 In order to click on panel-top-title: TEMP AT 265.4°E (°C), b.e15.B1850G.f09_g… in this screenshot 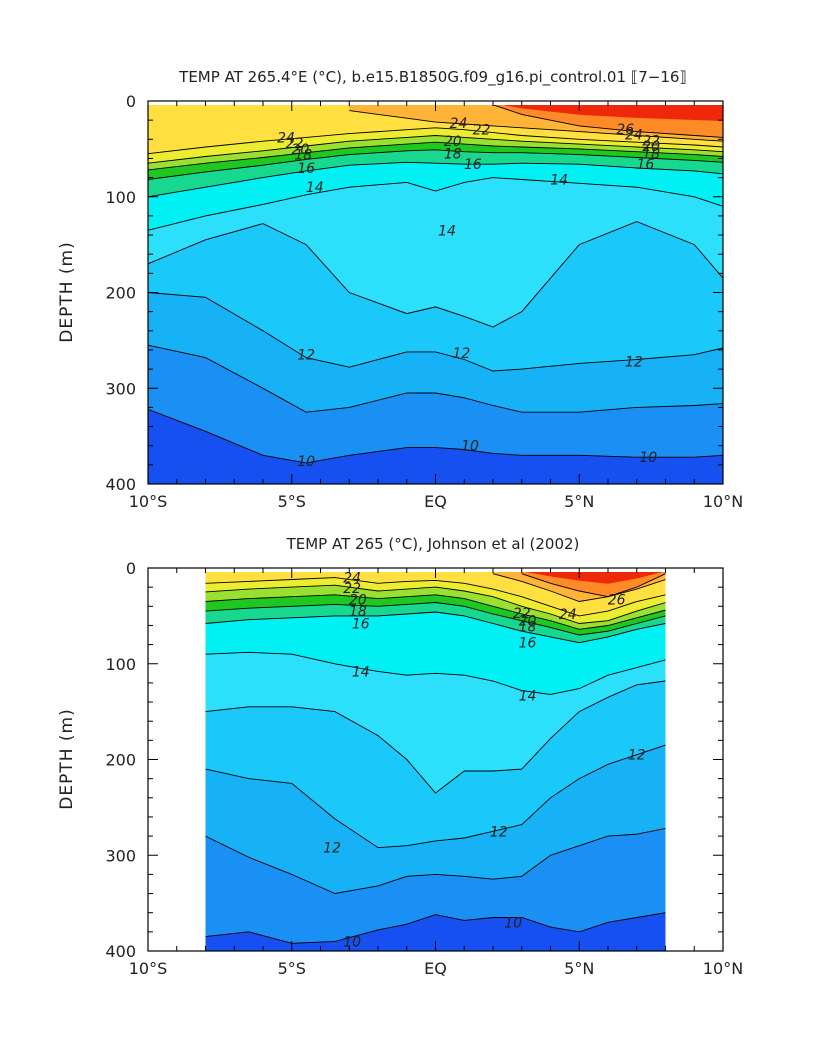, I will do `click(432, 77)`.